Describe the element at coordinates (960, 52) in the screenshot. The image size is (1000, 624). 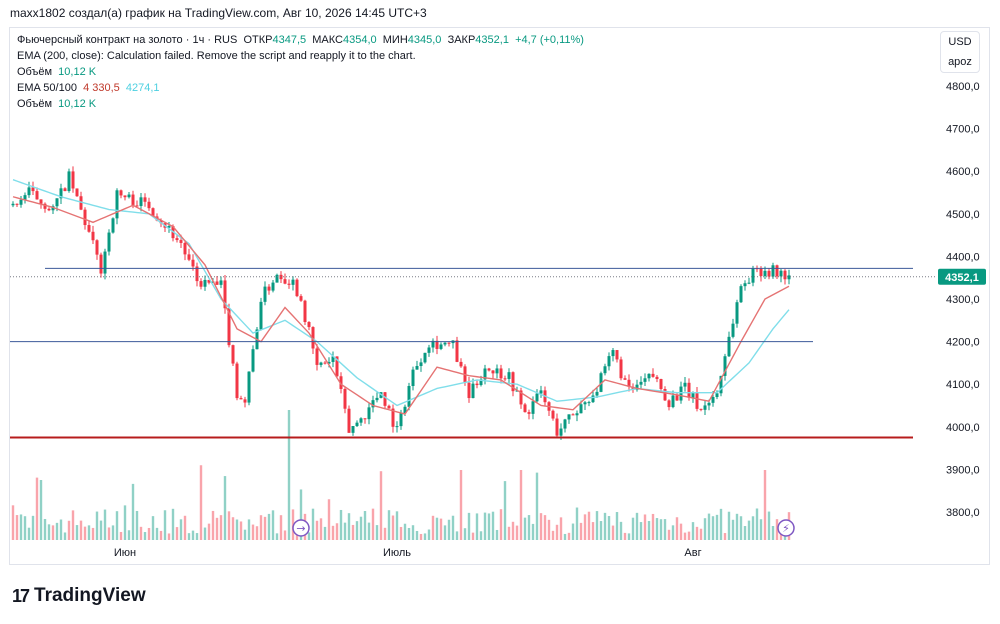
I see `currency-unit-box: USD apoz` at that location.